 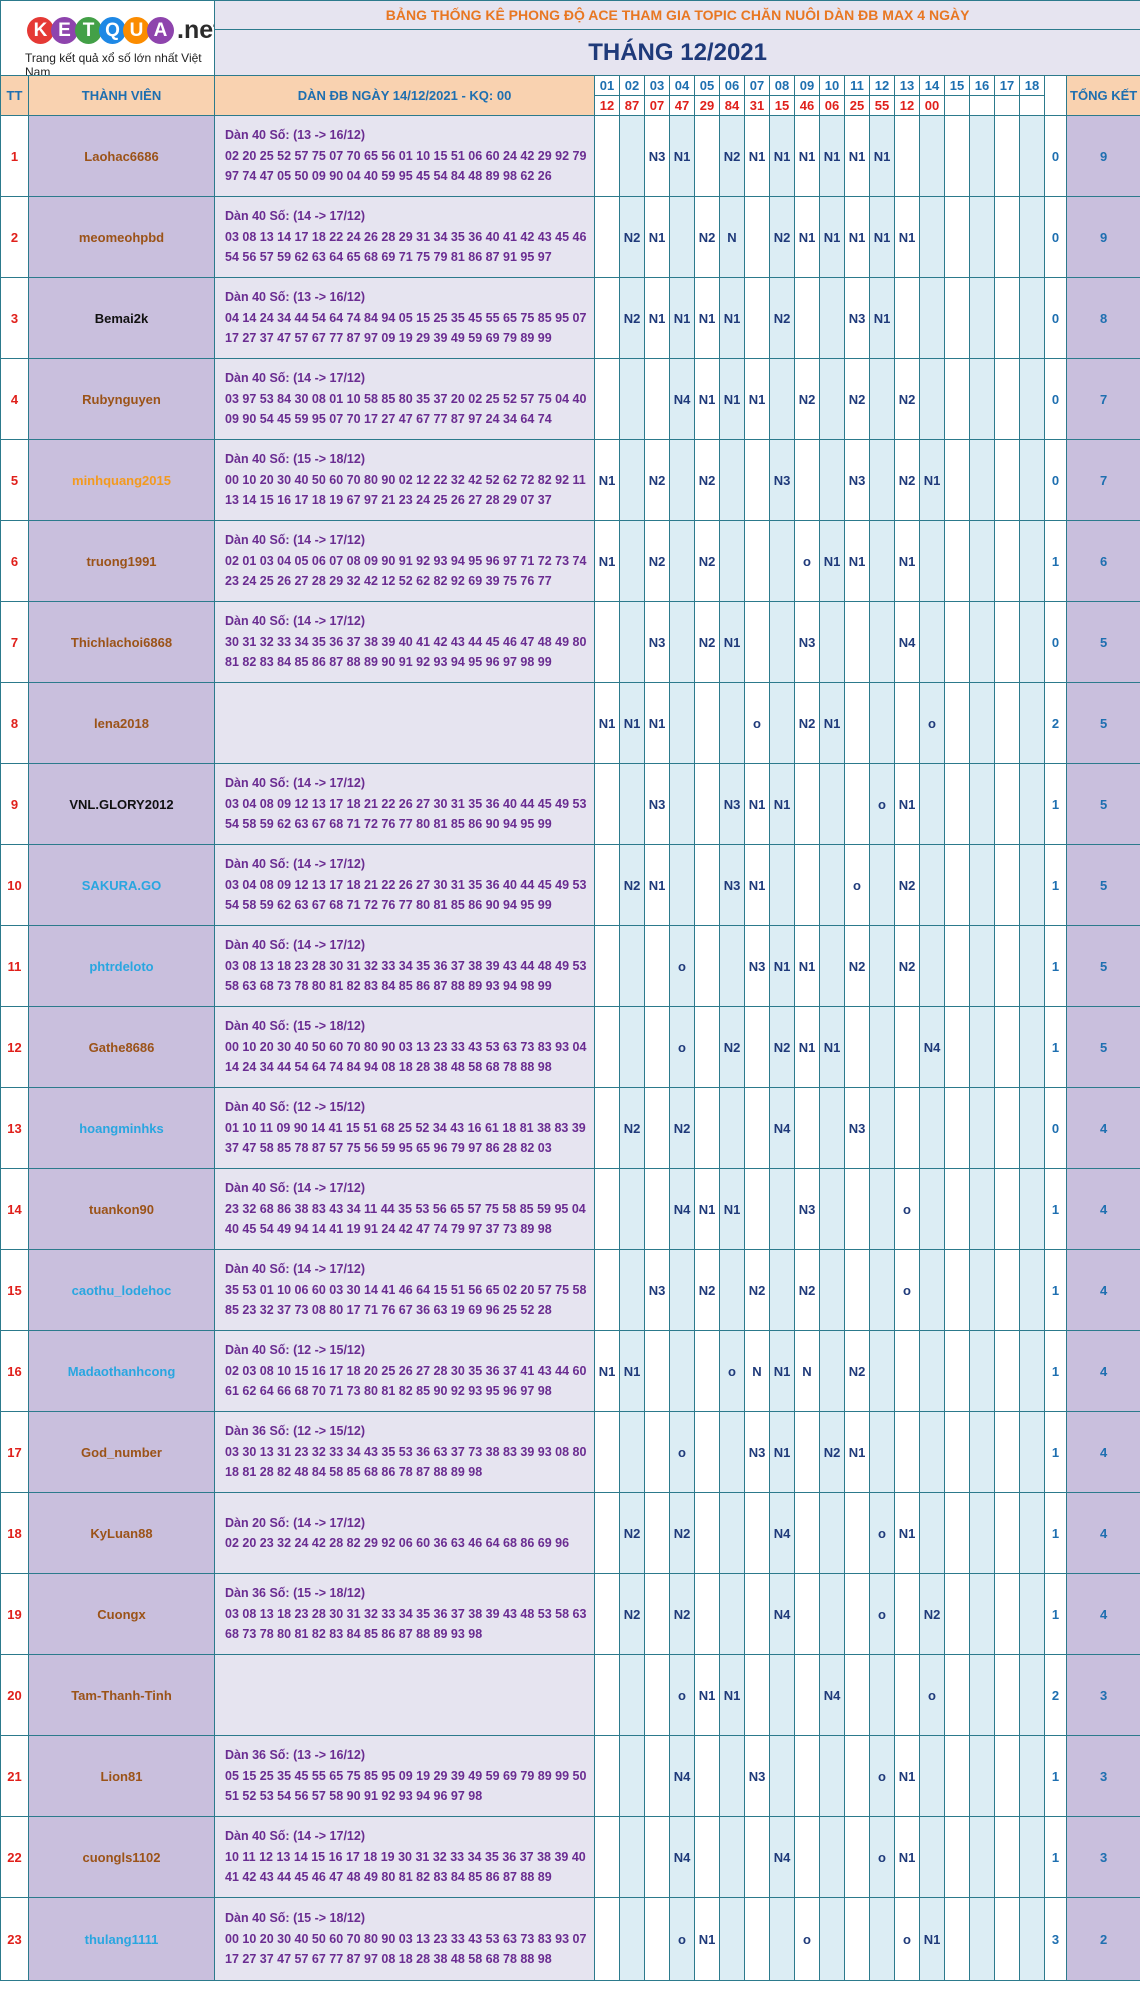 What do you see at coordinates (882, 318) in the screenshot?
I see `day-cell-12: N1` at bounding box center [882, 318].